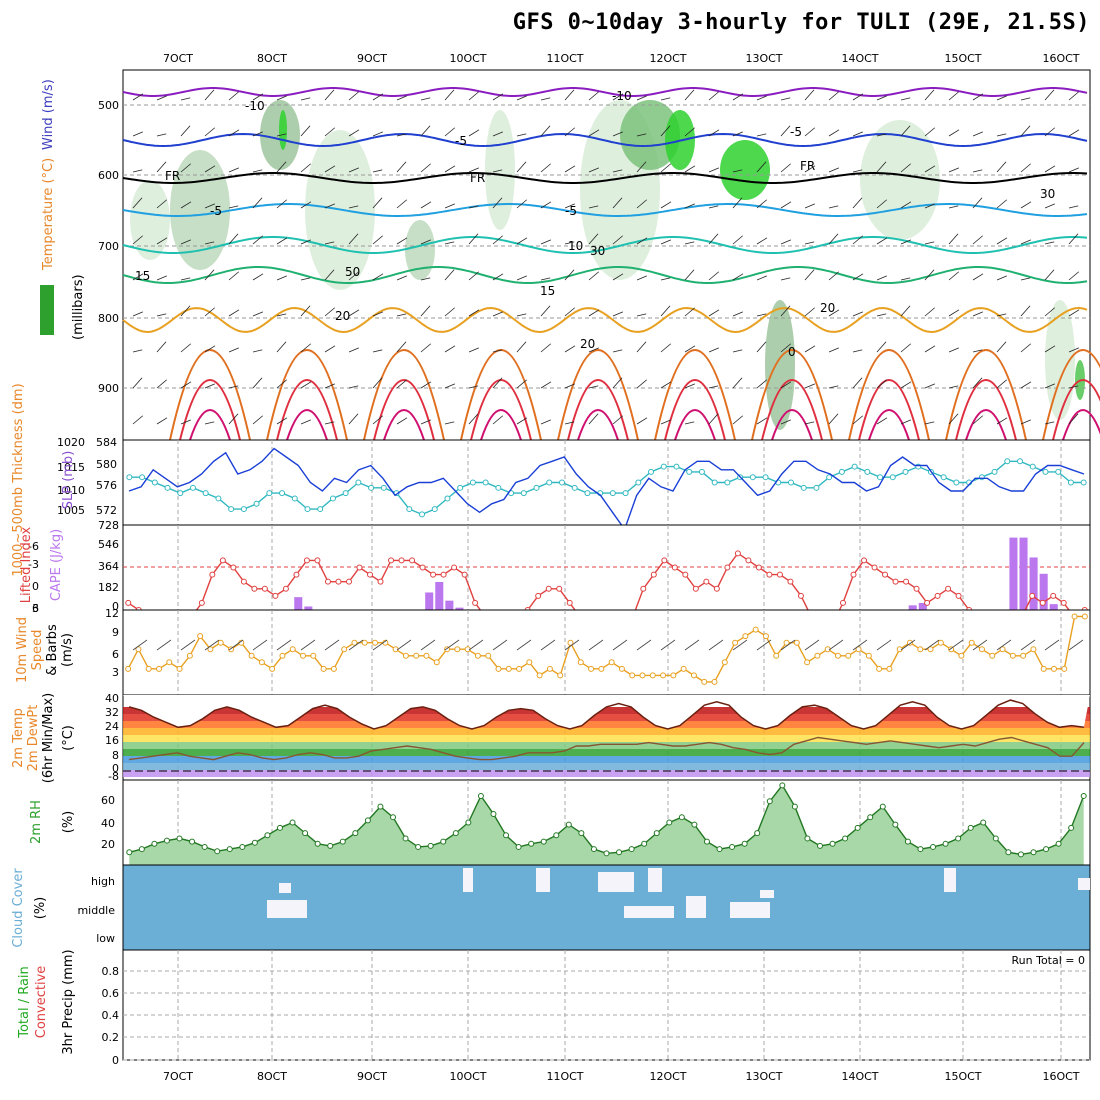 The height and width of the screenshot is (1100, 1100). I want to click on bottom-day-label: 15OCT, so click(962, 1076).